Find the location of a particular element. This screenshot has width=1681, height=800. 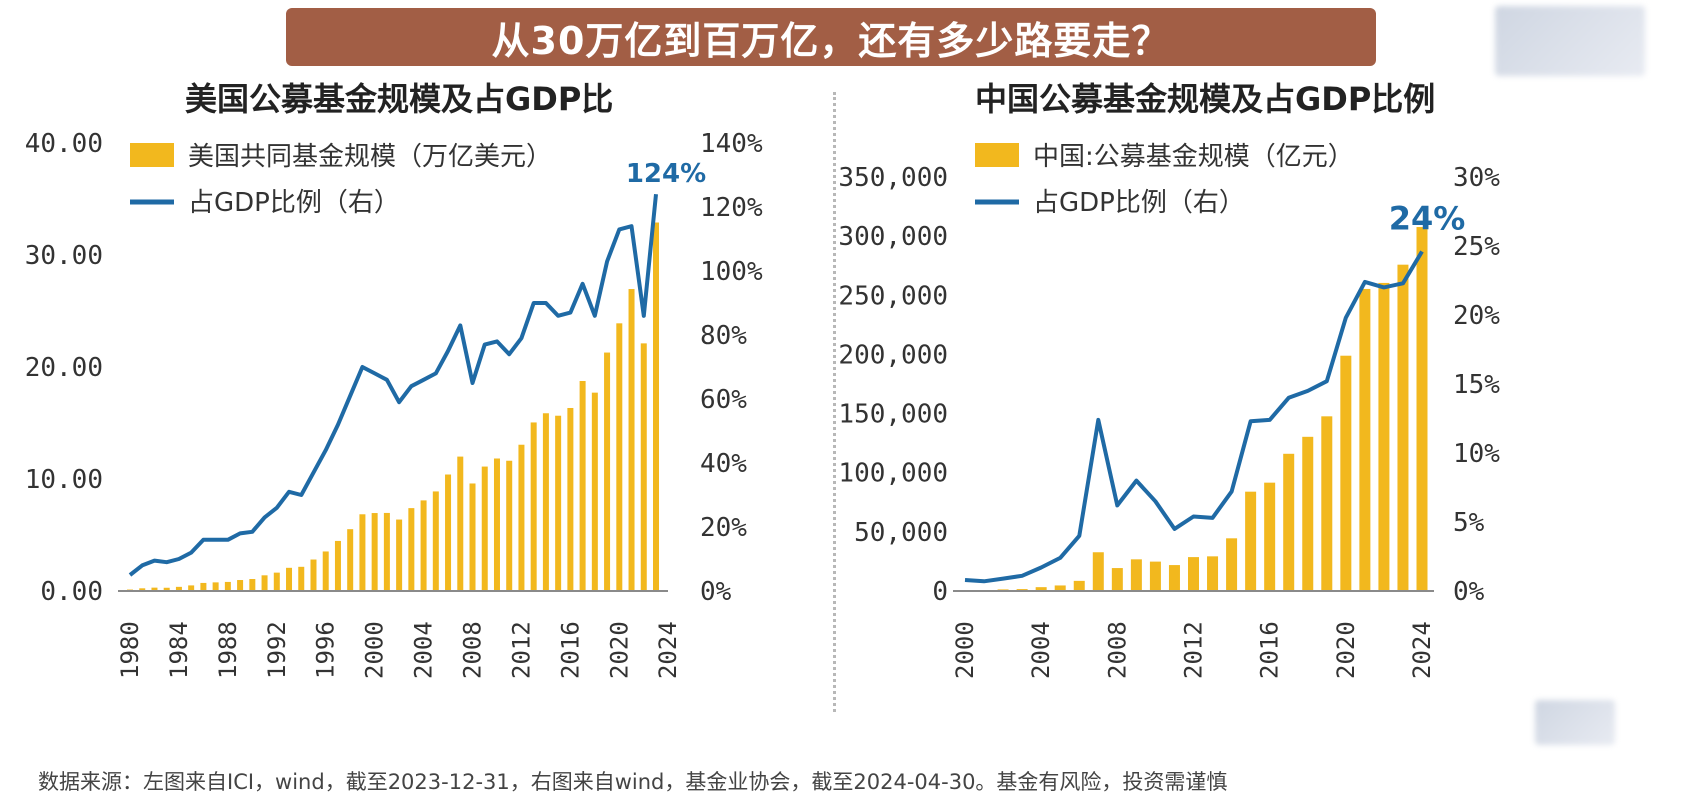

y-left-tick-label: 350,000 is located at coordinates (894, 178).